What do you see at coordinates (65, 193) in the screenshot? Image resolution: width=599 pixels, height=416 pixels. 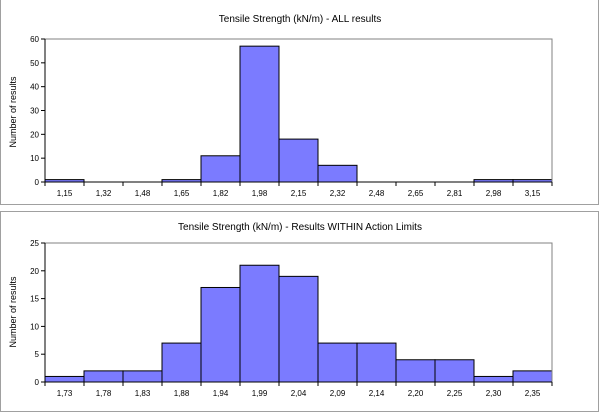 I see `x-tick-label: 1,15` at bounding box center [65, 193].